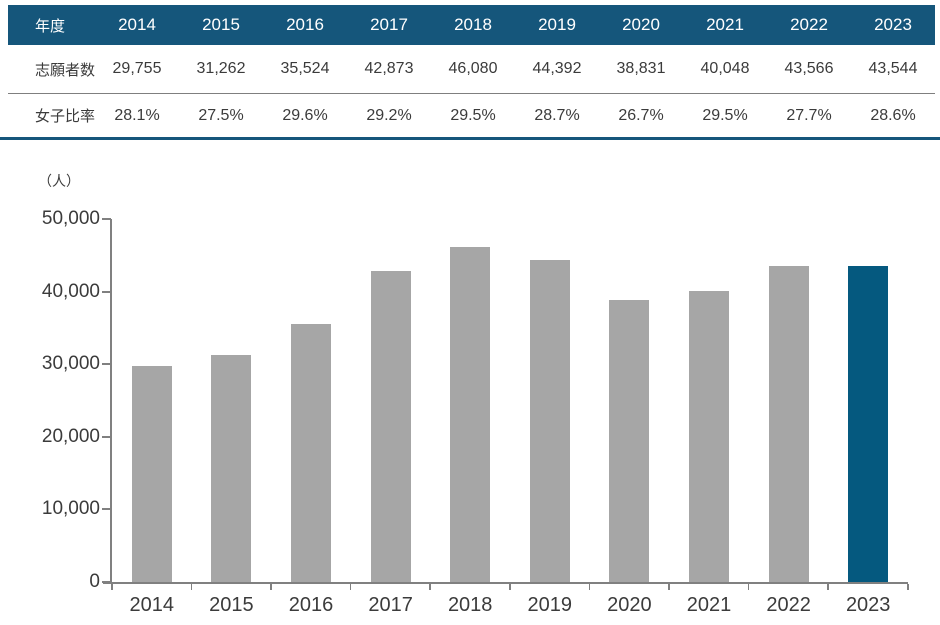 This screenshot has width=940, height=625. I want to click on table-cell: 28.7%, so click(557, 115).